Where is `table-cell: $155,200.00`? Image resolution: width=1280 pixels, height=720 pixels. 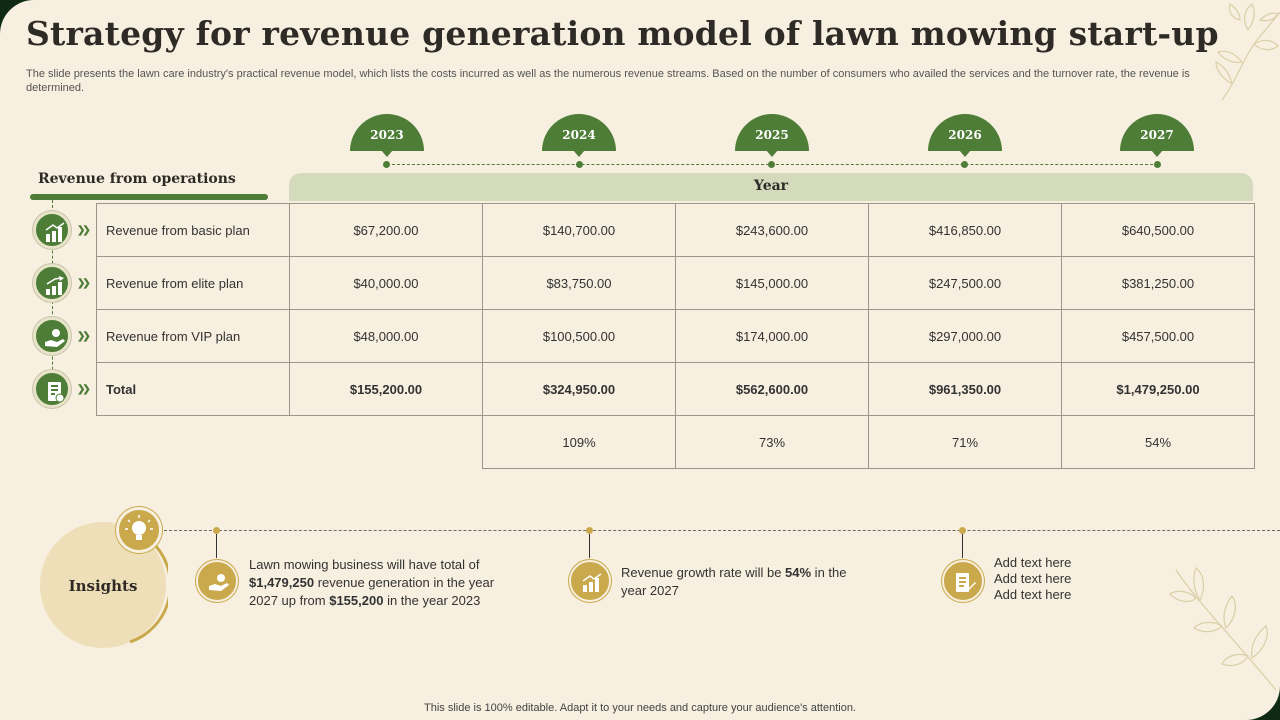
table-cell: $155,200.00 is located at coordinates (386, 389).